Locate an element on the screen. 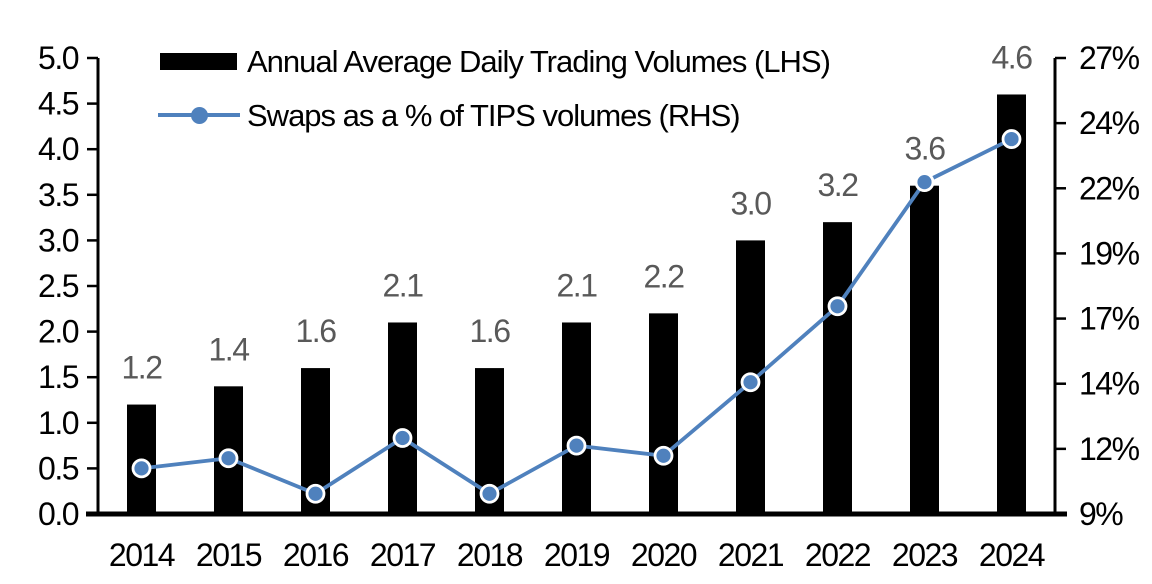 The width and height of the screenshot is (1152, 584). bar-2019 is located at coordinates (576, 418).